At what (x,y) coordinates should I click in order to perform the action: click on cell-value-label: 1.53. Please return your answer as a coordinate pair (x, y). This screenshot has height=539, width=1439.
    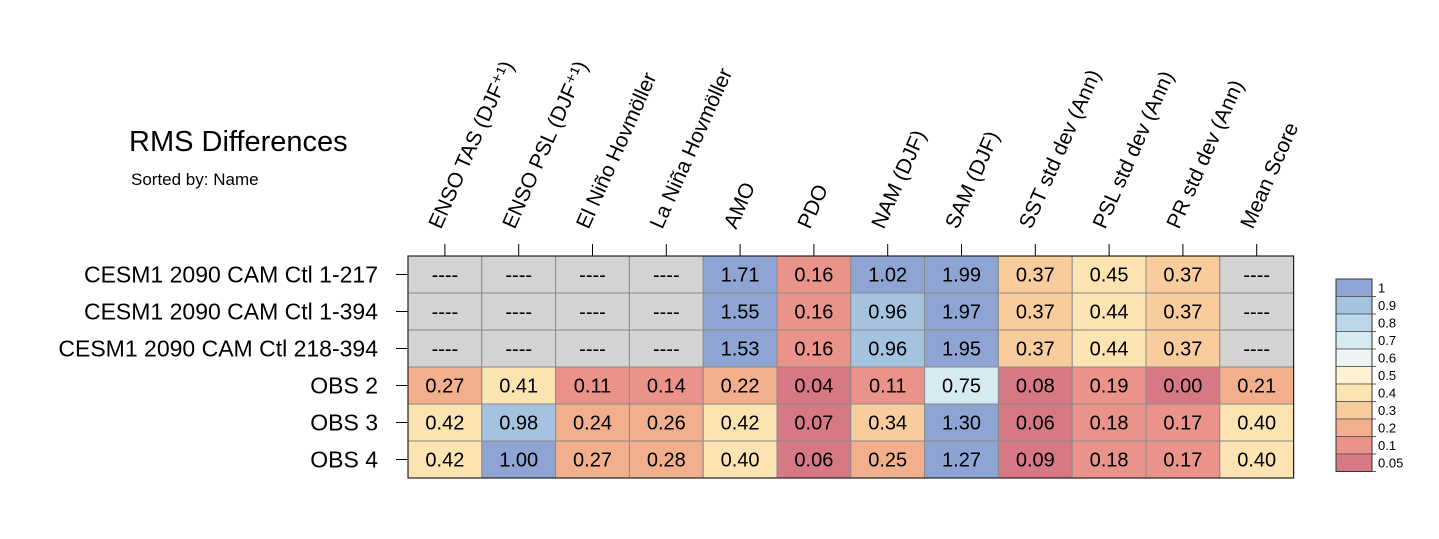
    Looking at the image, I should click on (740, 350).